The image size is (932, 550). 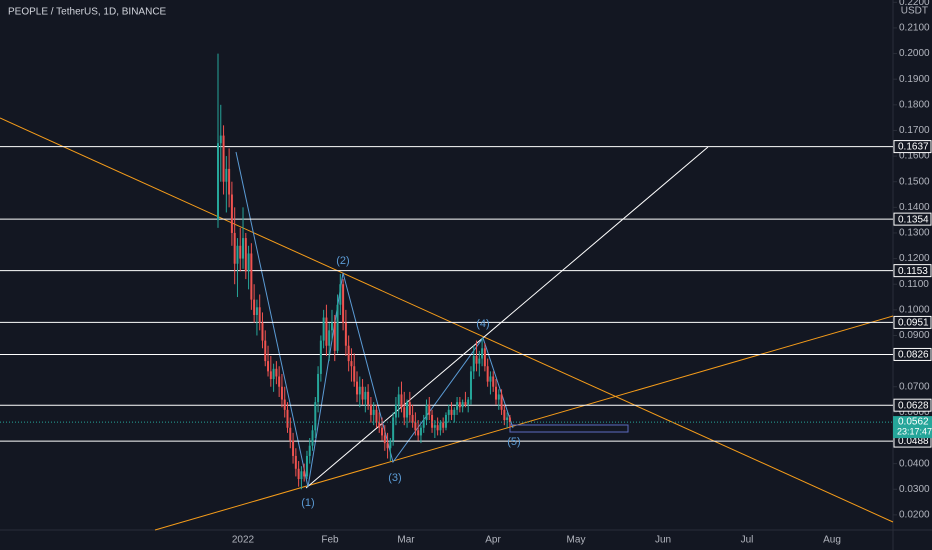 I want to click on level-label: 0.0826, so click(x=913, y=355).